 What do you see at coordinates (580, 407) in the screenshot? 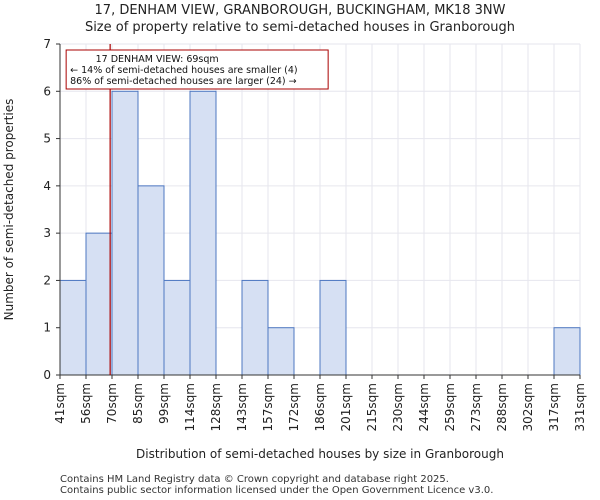
I see `x-tick-label: 331sqm` at bounding box center [580, 407].